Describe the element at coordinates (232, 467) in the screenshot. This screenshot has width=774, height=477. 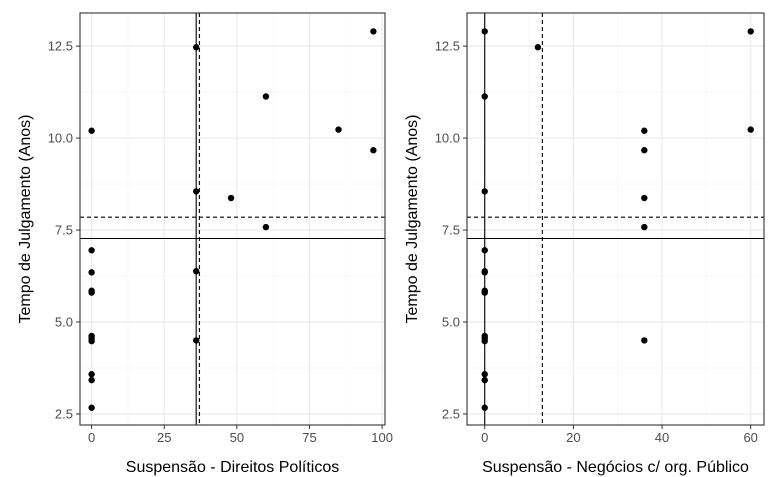
I see `chart1-x-axis-title: Suspensão - Direitos Políticos` at that location.